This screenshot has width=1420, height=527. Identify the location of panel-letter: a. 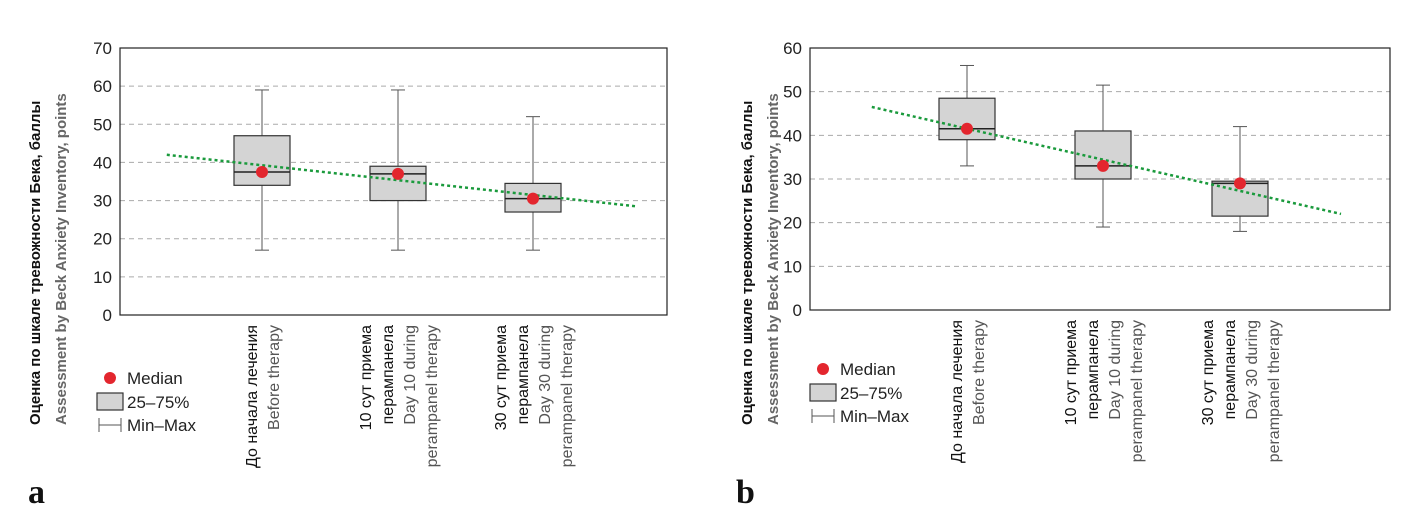
(36, 492).